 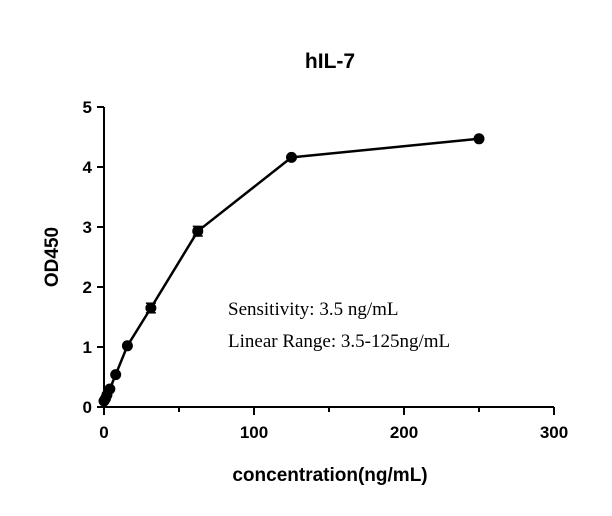 I want to click on x-axis-label: concentration(ng/mL), so click(x=329, y=475).